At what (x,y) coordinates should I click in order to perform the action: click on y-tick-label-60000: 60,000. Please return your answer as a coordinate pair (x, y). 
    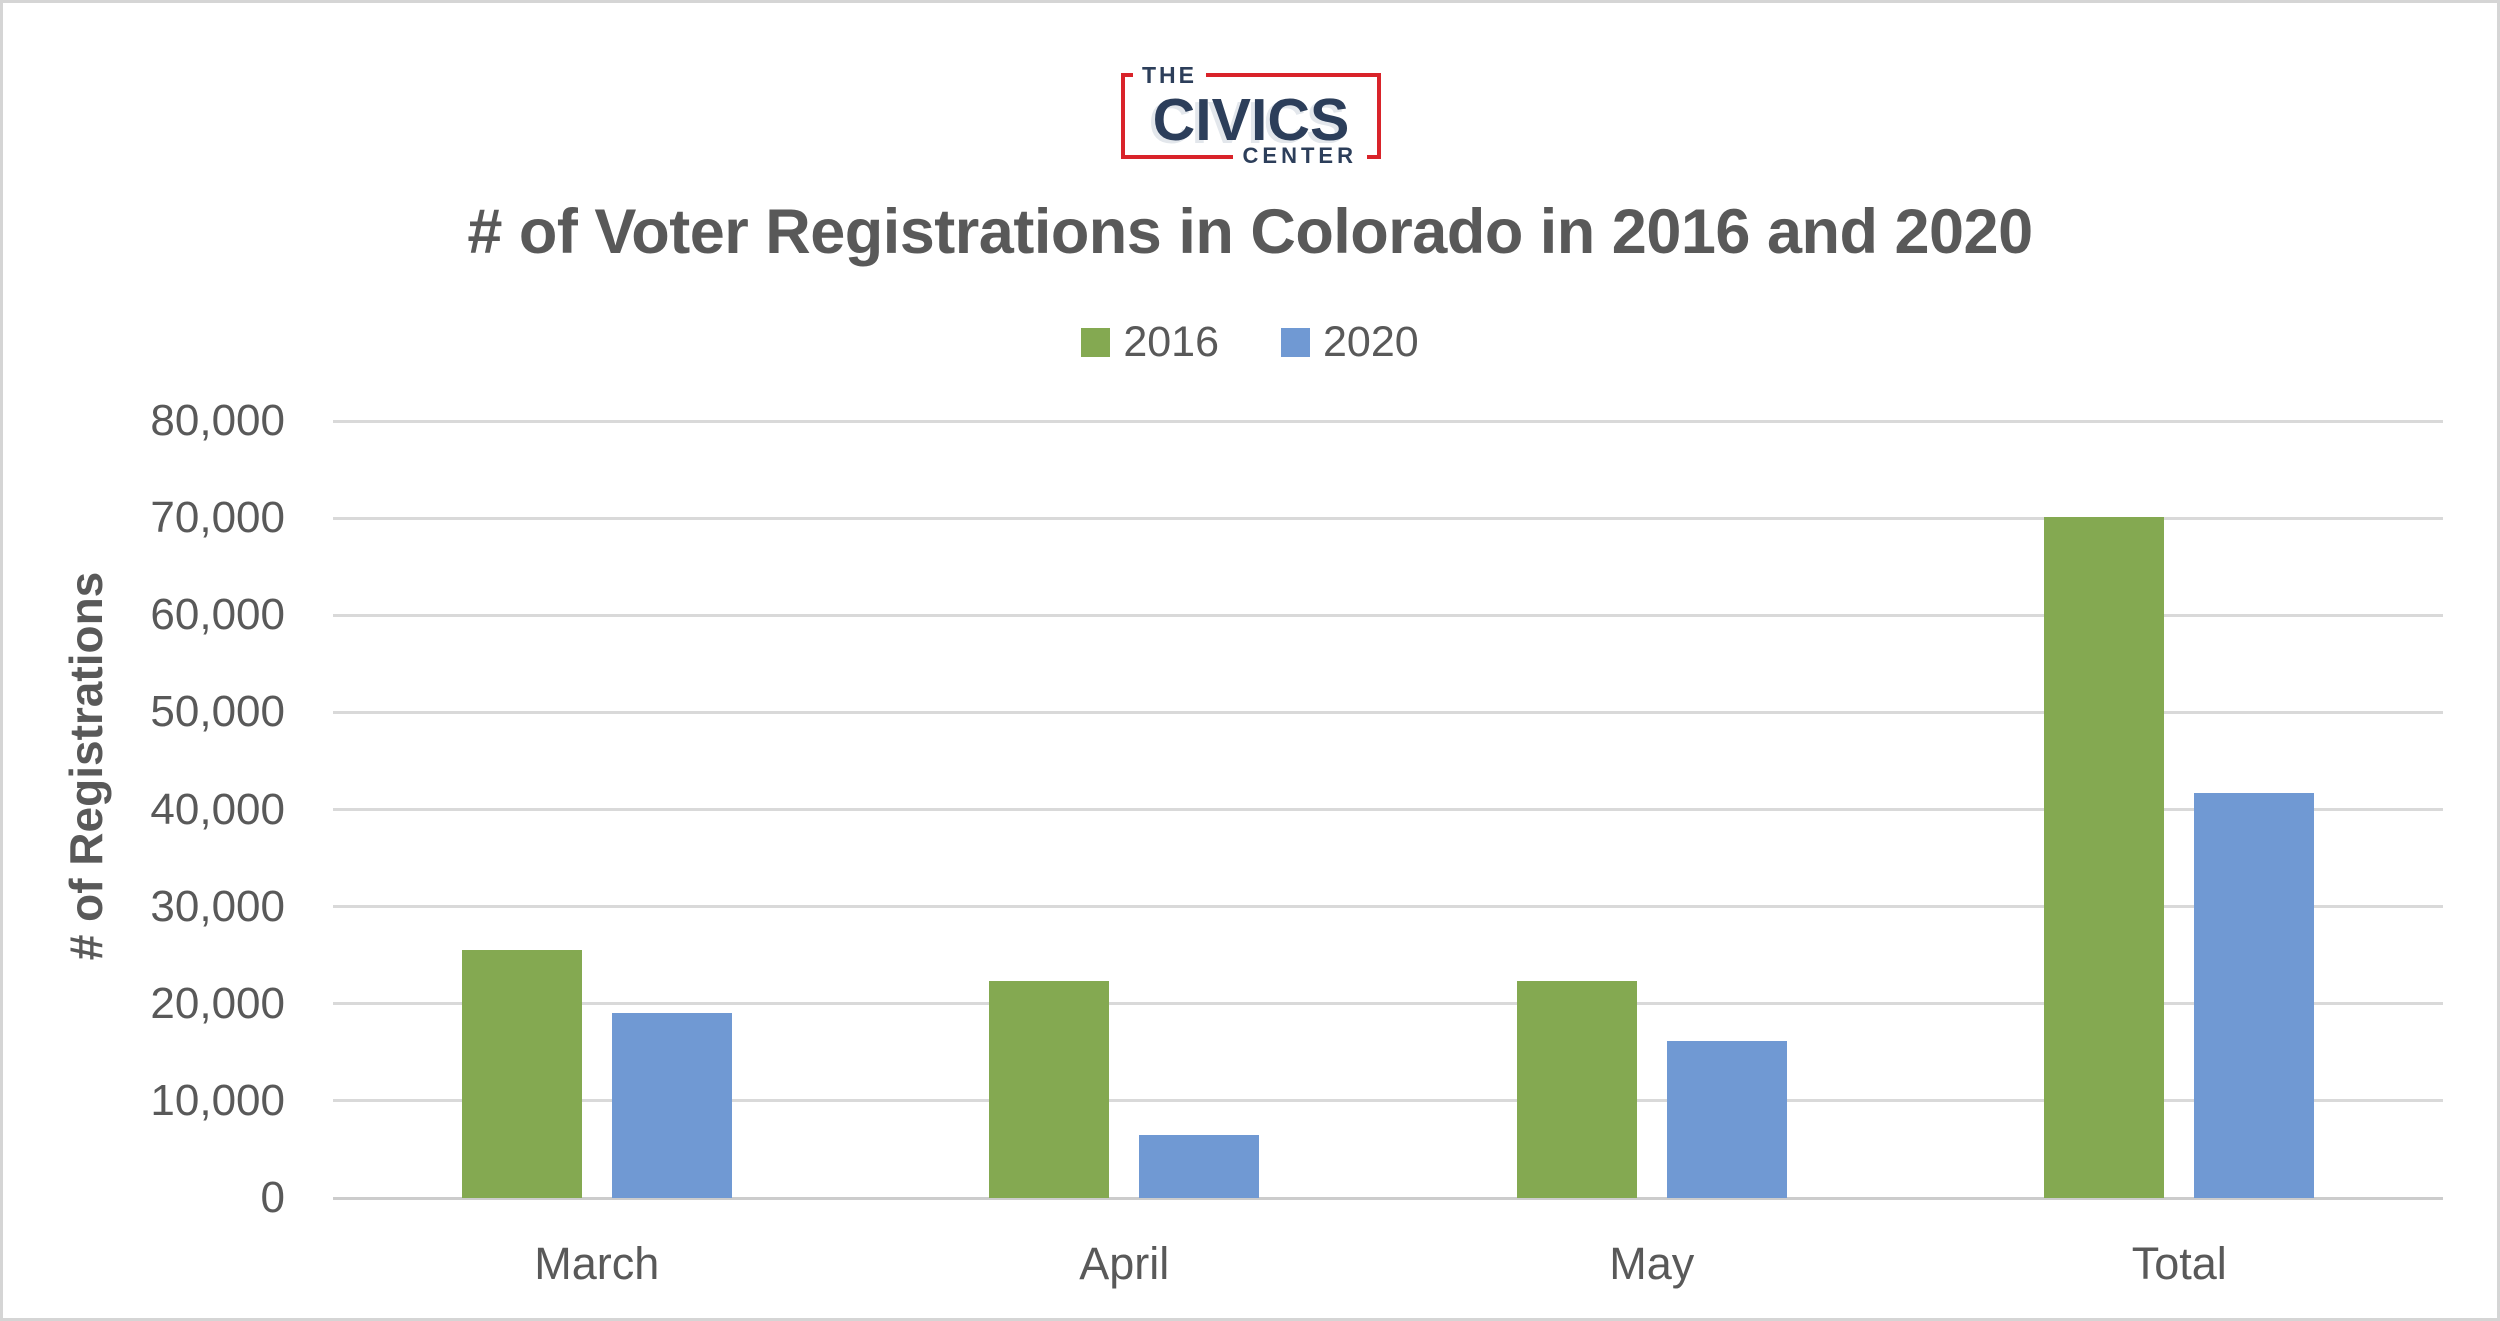
    Looking at the image, I should click on (217, 615).